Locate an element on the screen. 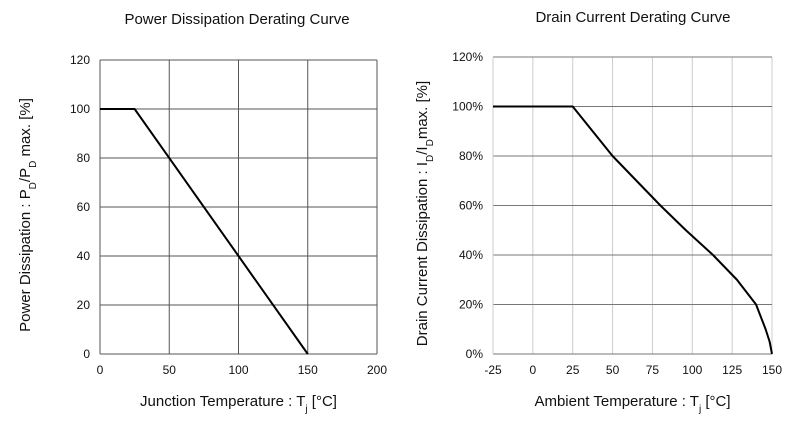 This screenshot has width=798, height=431. x-tick-label: -25 is located at coordinates (493, 370).